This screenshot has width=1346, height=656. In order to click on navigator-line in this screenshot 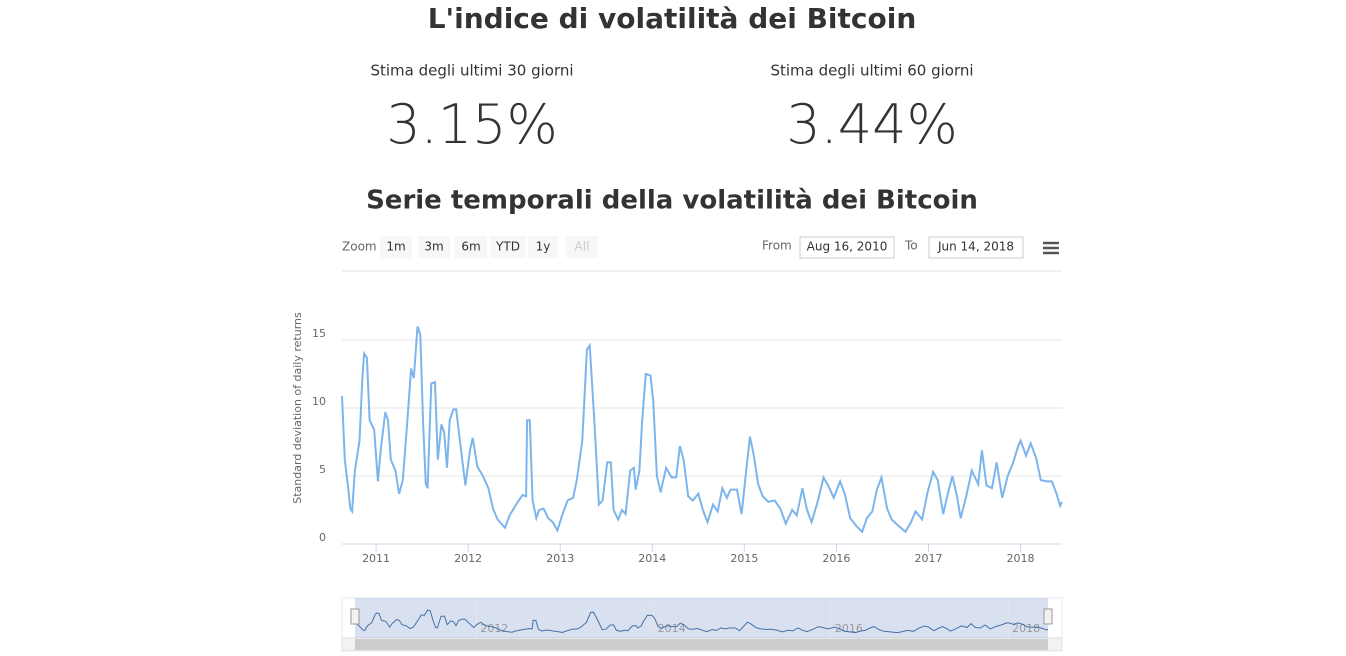, I will do `click(701, 621)`.